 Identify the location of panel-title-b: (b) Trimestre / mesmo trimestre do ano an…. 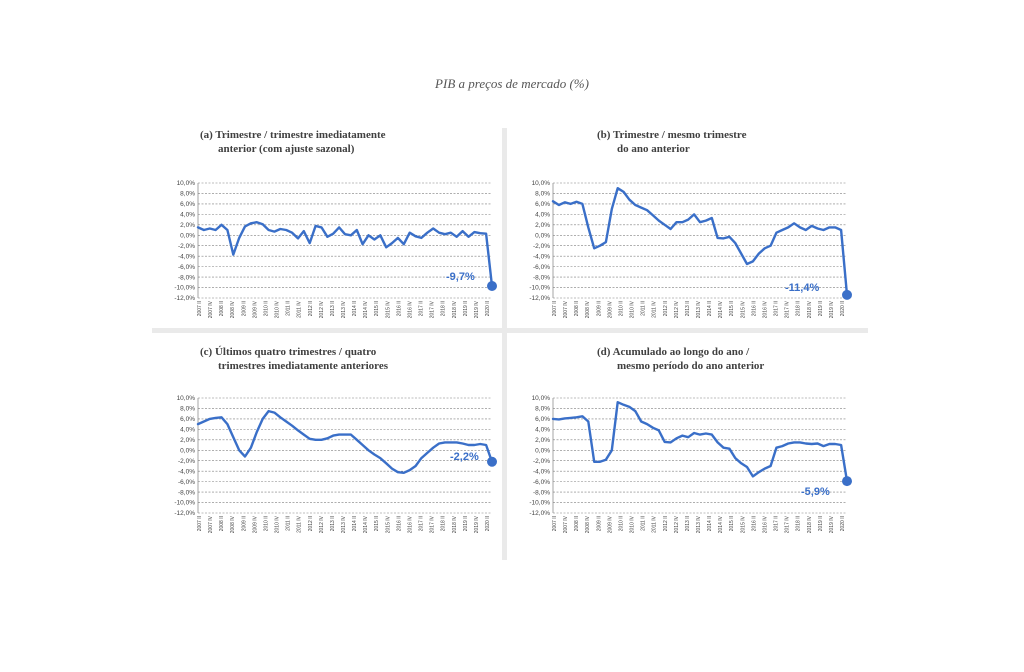
(671, 142).